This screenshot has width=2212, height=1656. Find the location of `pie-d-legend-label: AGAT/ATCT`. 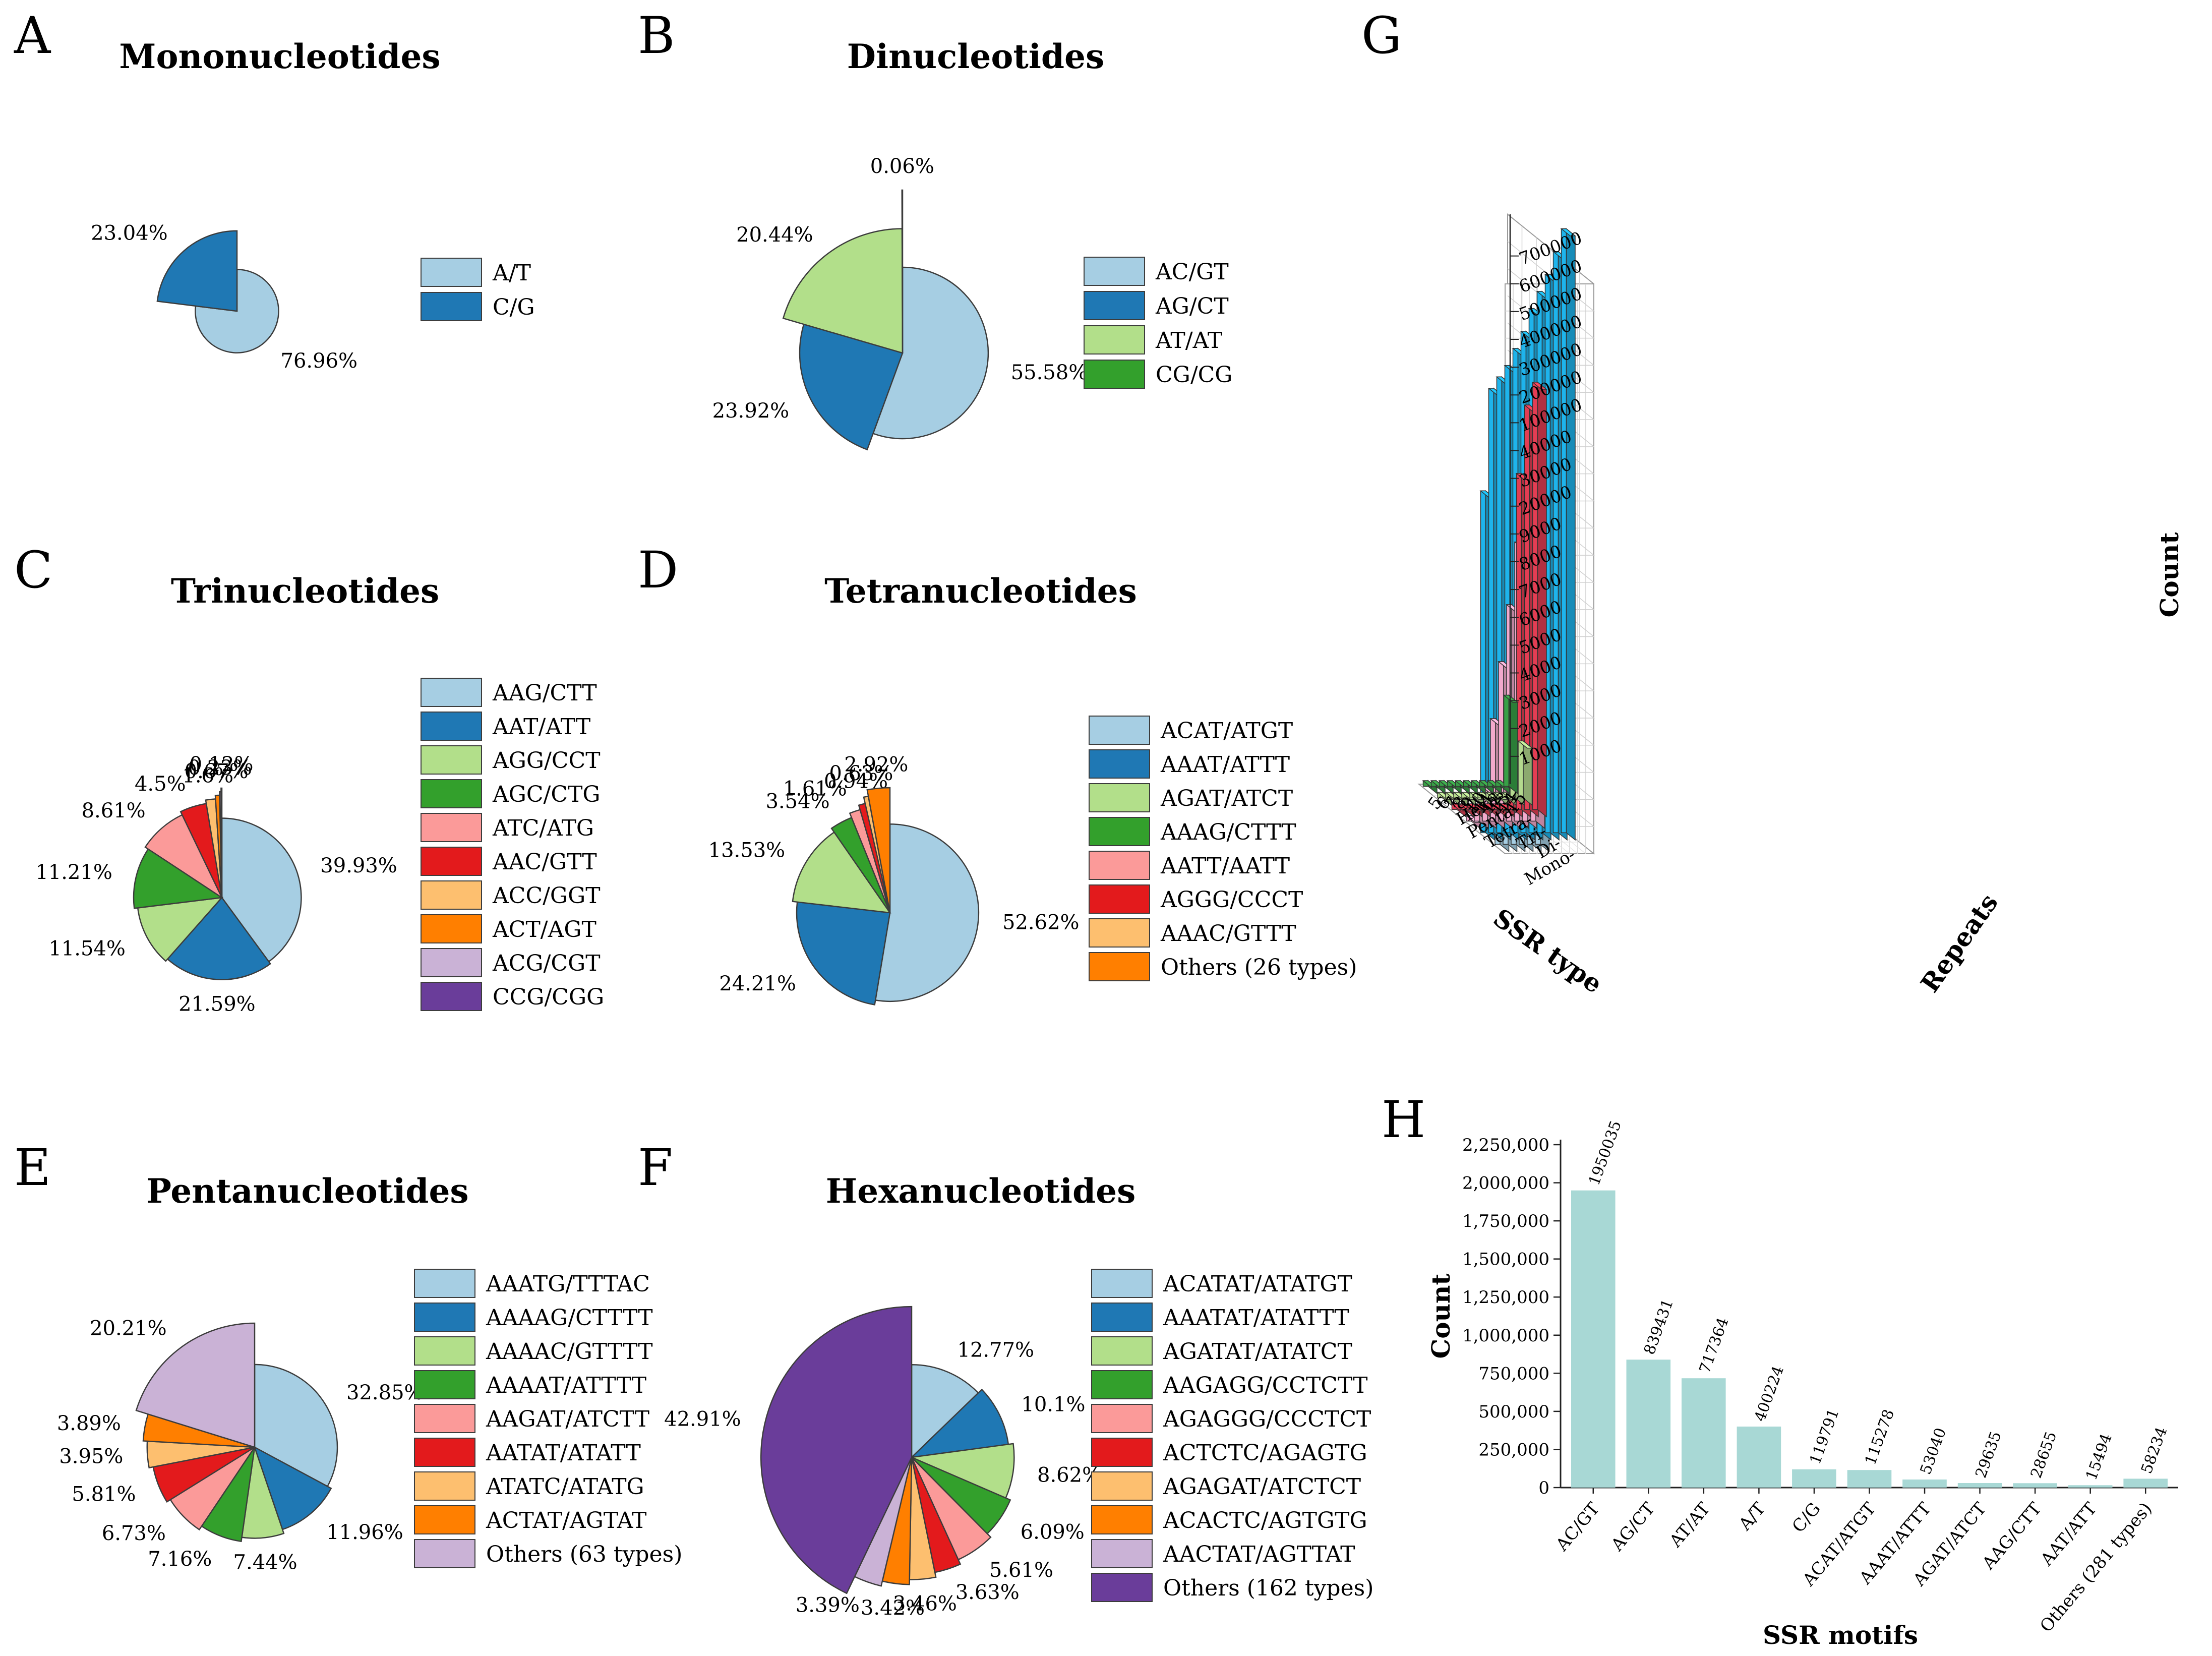

pie-d-legend-label: AGAT/ATCT is located at coordinates (1226, 798).